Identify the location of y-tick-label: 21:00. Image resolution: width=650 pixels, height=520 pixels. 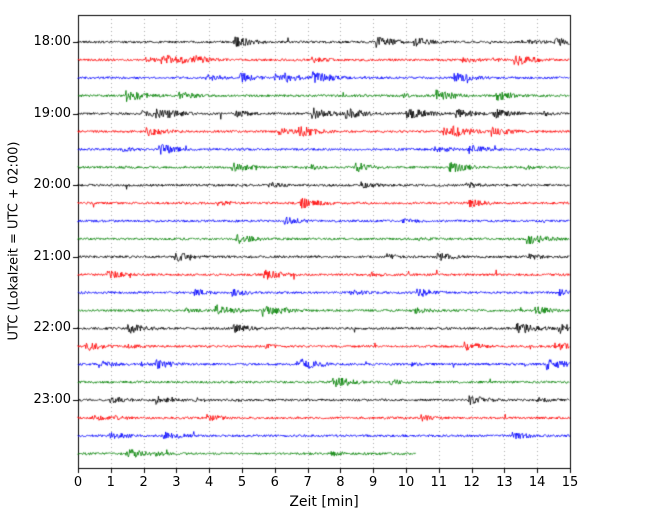
(52, 256).